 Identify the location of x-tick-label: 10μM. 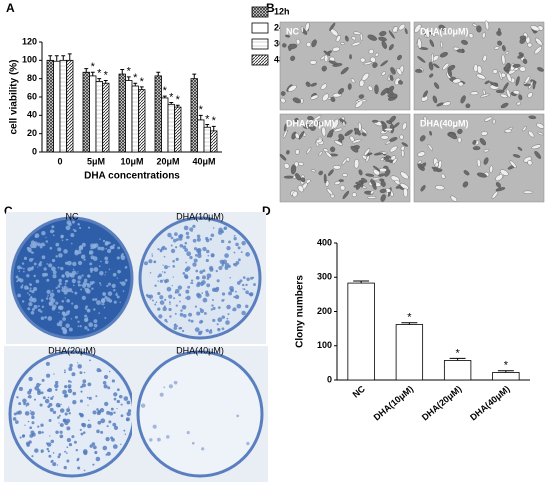
(131, 161).